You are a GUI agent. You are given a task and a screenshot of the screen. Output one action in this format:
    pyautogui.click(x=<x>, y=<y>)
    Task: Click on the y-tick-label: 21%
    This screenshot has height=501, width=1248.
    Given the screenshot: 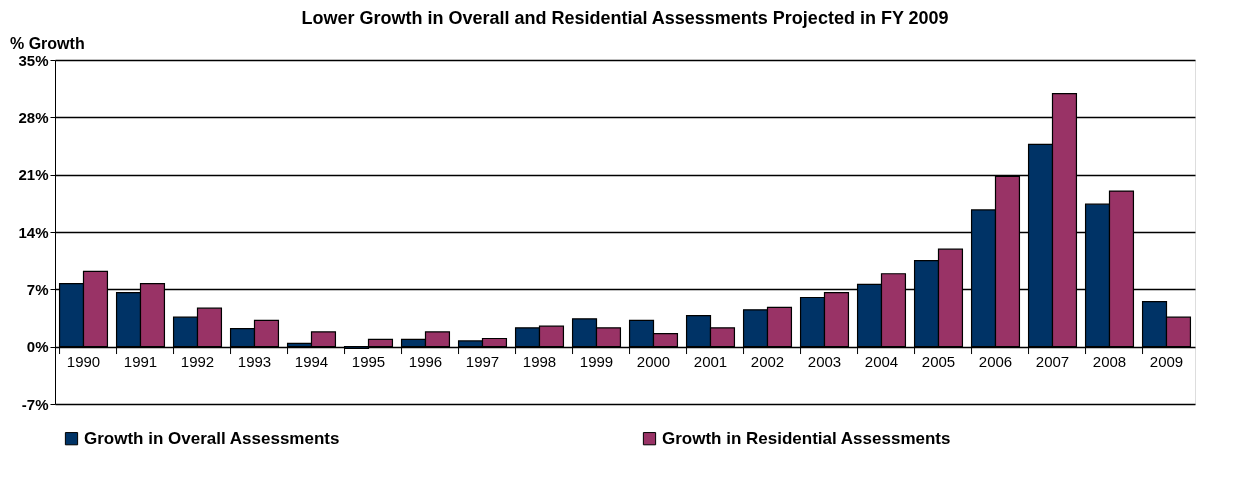 What is the action you would take?
    pyautogui.click(x=33, y=175)
    